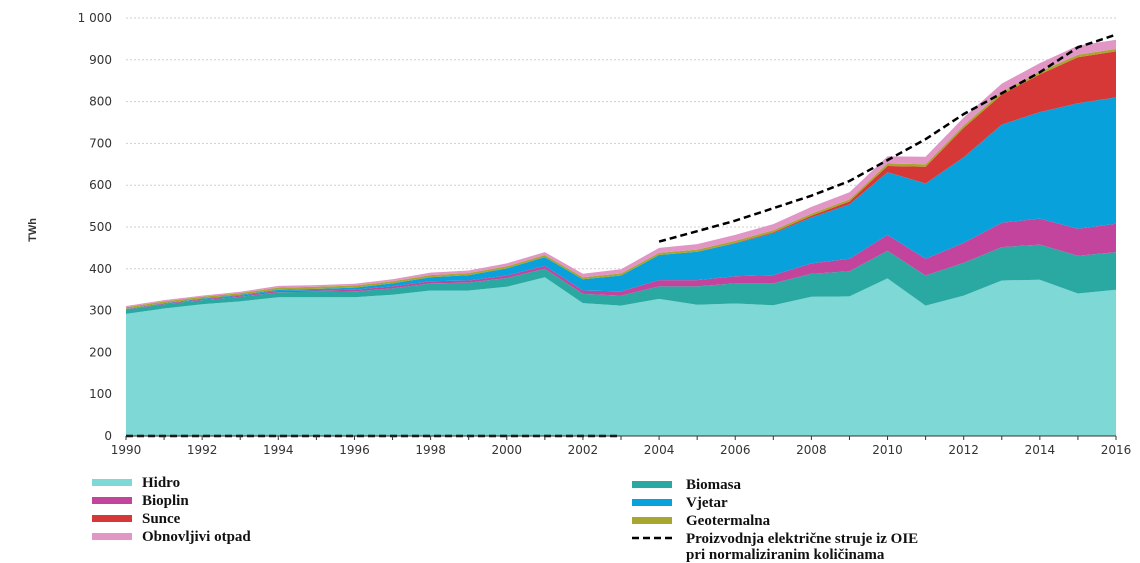 The width and height of the screenshot is (1140, 563). Describe the element at coordinates (100, 143) in the screenshot. I see `y-tick-label: 700` at that location.